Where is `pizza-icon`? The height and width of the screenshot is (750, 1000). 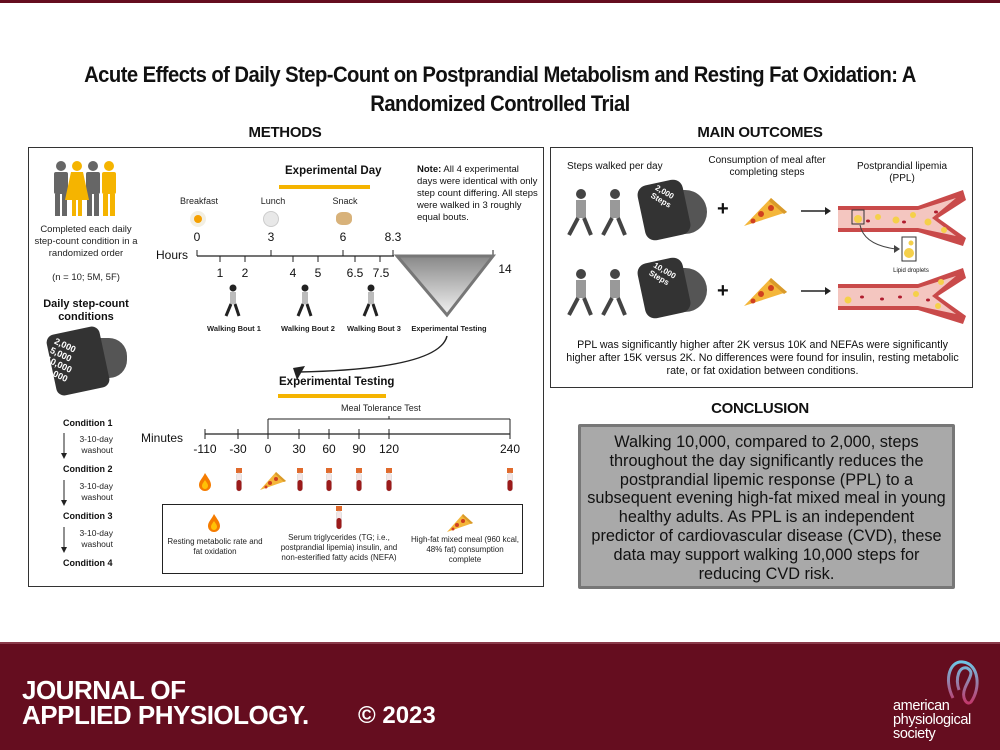
pizza-icon is located at coordinates (273, 481).